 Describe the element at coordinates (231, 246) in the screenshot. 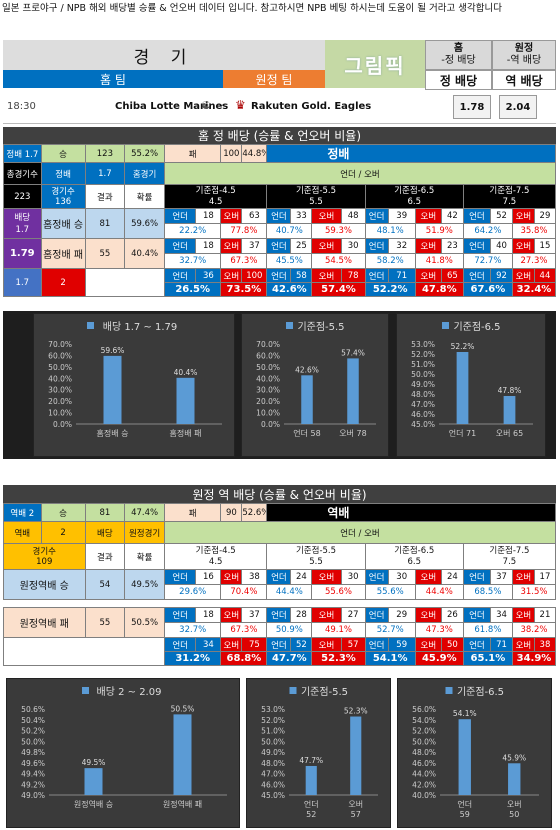

I see `s1-r2-45-over-label: 오버` at that location.